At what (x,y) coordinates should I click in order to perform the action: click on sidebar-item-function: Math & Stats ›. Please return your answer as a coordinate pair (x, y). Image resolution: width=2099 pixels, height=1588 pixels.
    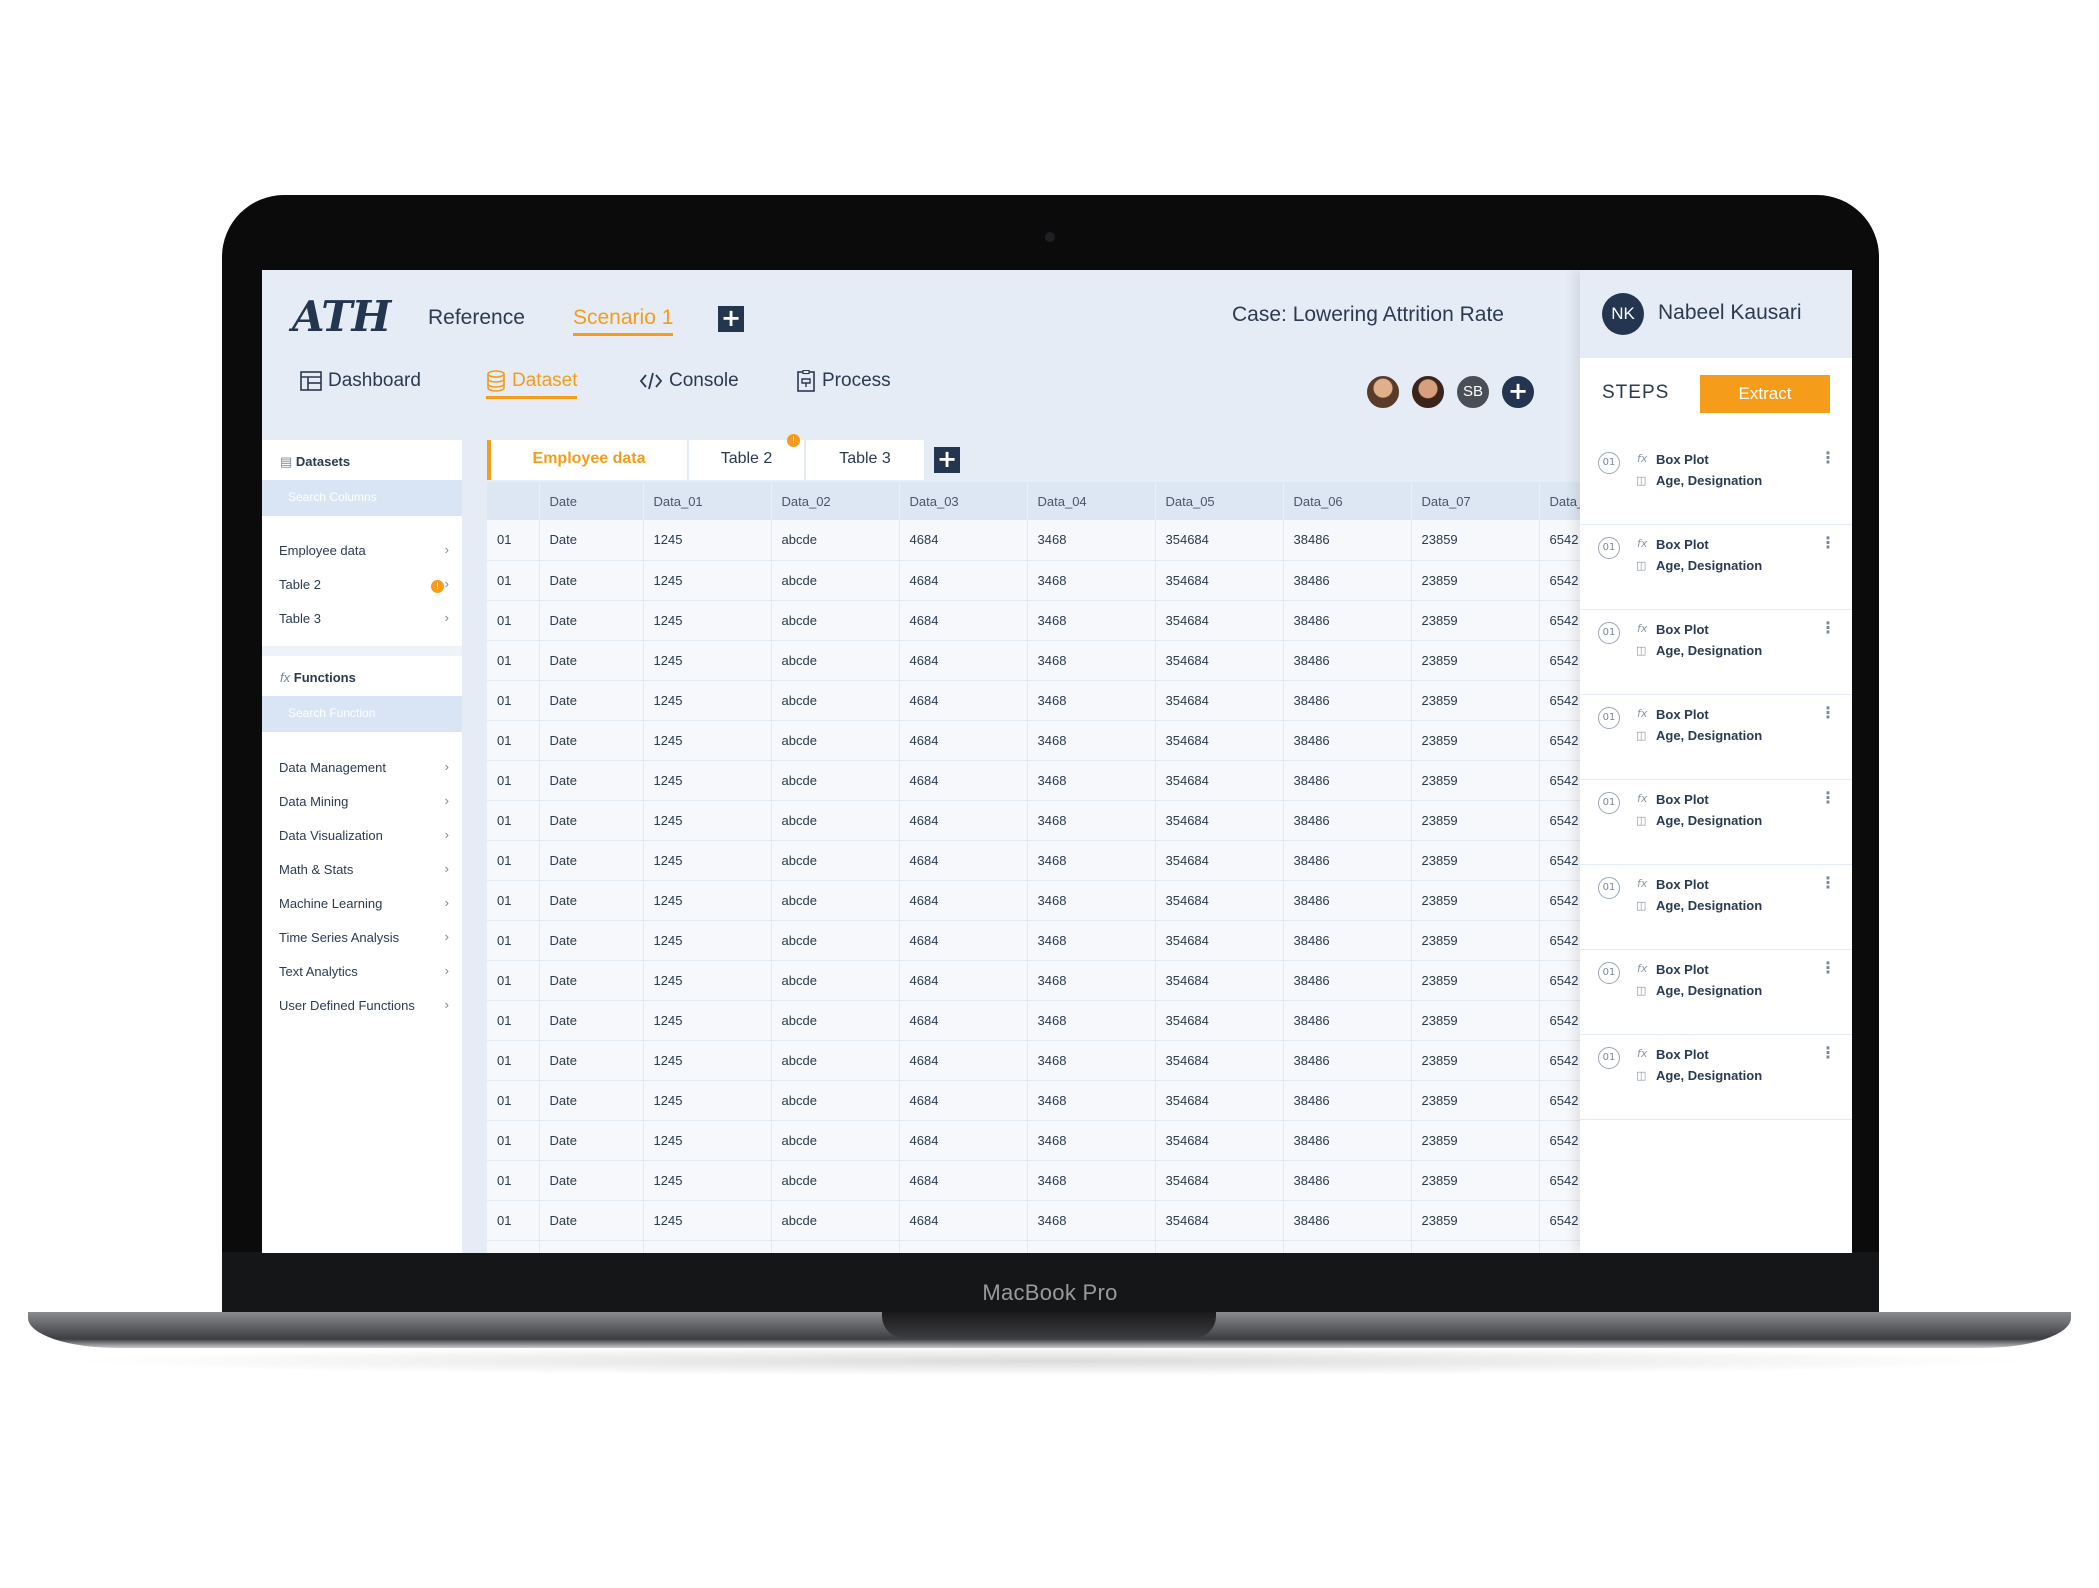
    Looking at the image, I should click on (364, 869).